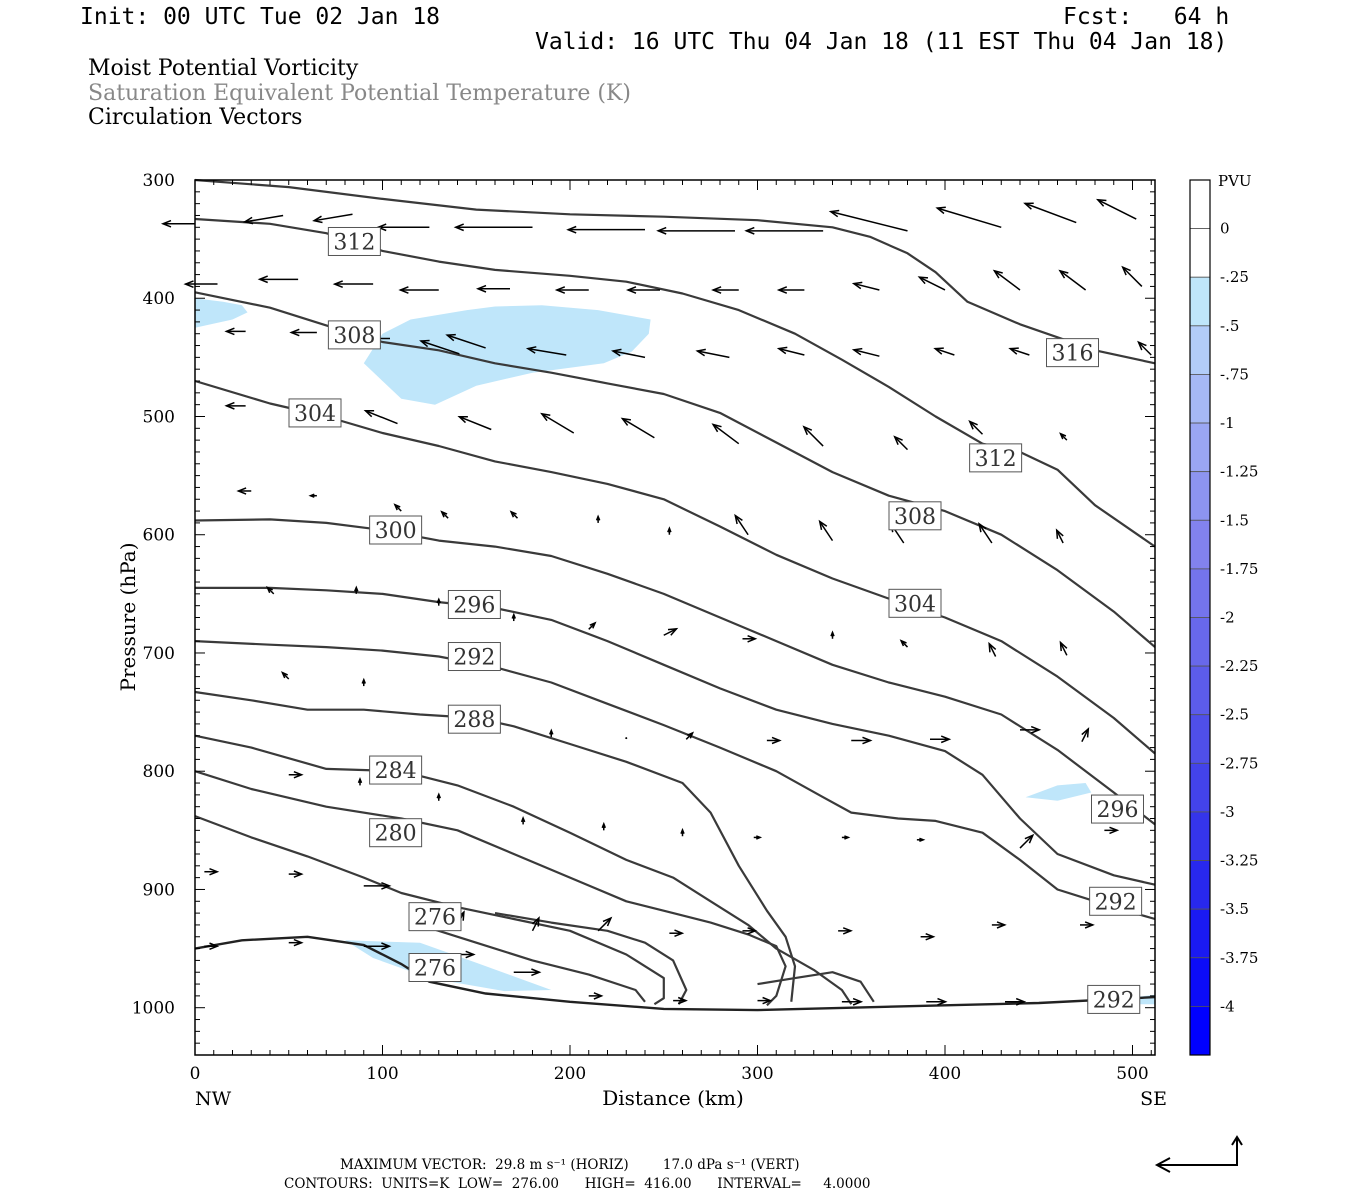  What do you see at coordinates (570, 1074) in the screenshot?
I see `x-tick-label: 200` at bounding box center [570, 1074].